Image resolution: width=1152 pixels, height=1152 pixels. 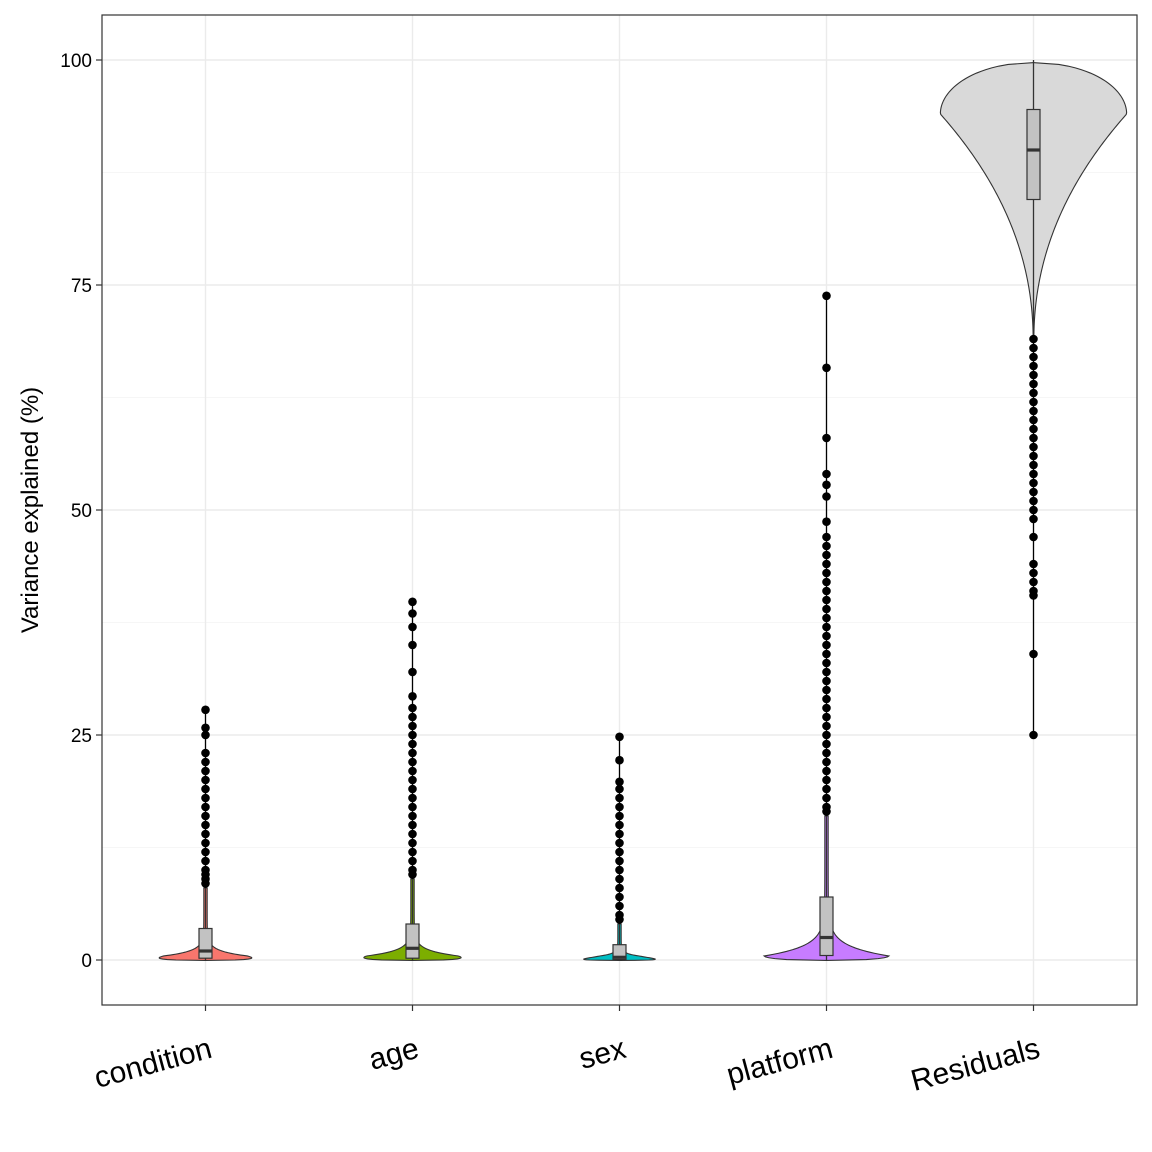 What do you see at coordinates (412, 941) in the screenshot?
I see `box-age` at bounding box center [412, 941].